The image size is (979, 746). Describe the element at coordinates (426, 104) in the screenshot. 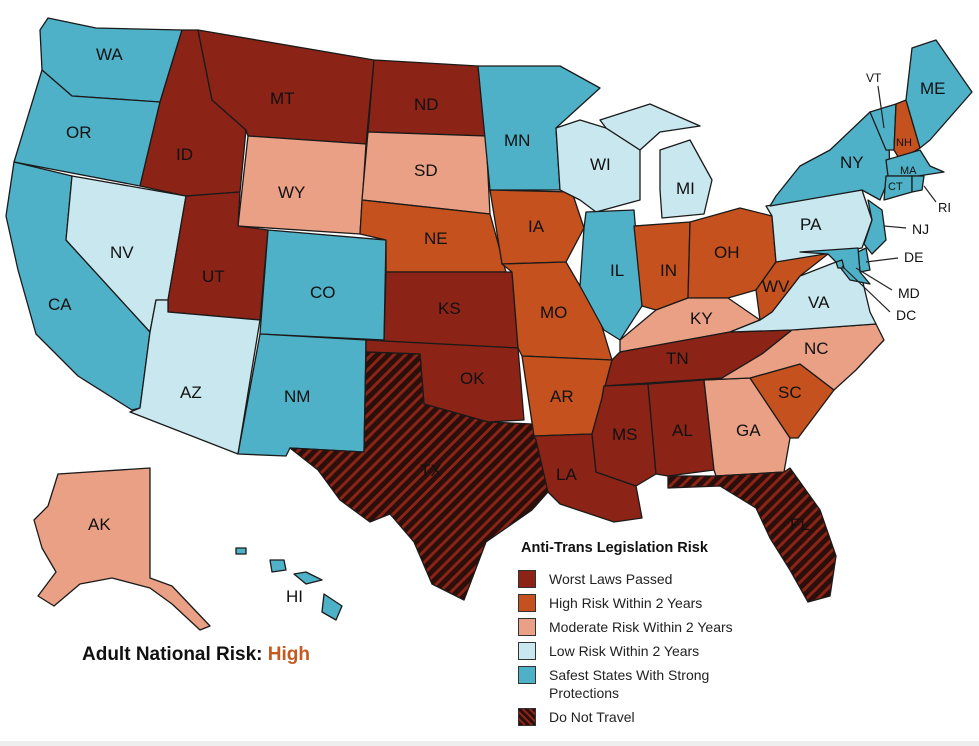

I see `label-ND: ND` at that location.